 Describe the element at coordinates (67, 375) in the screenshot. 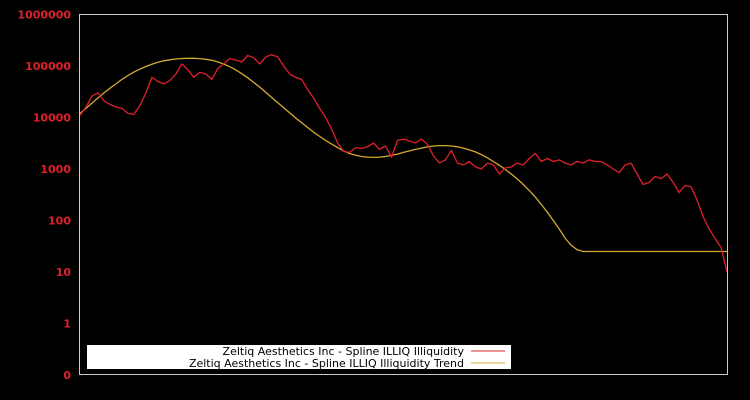

I see `y-tick-label: 0` at that location.